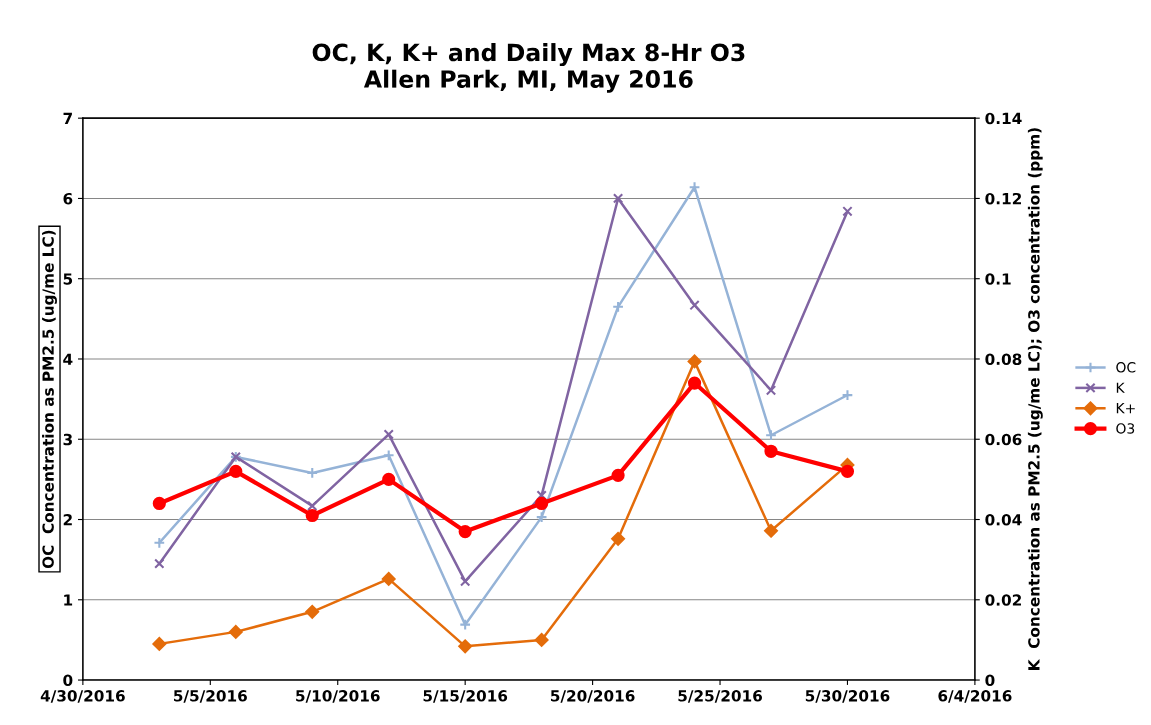 Image resolution: width=1151 pixels, height=725 pixels. Describe the element at coordinates (68, 198) in the screenshot. I see `y-tick-label: 6` at that location.